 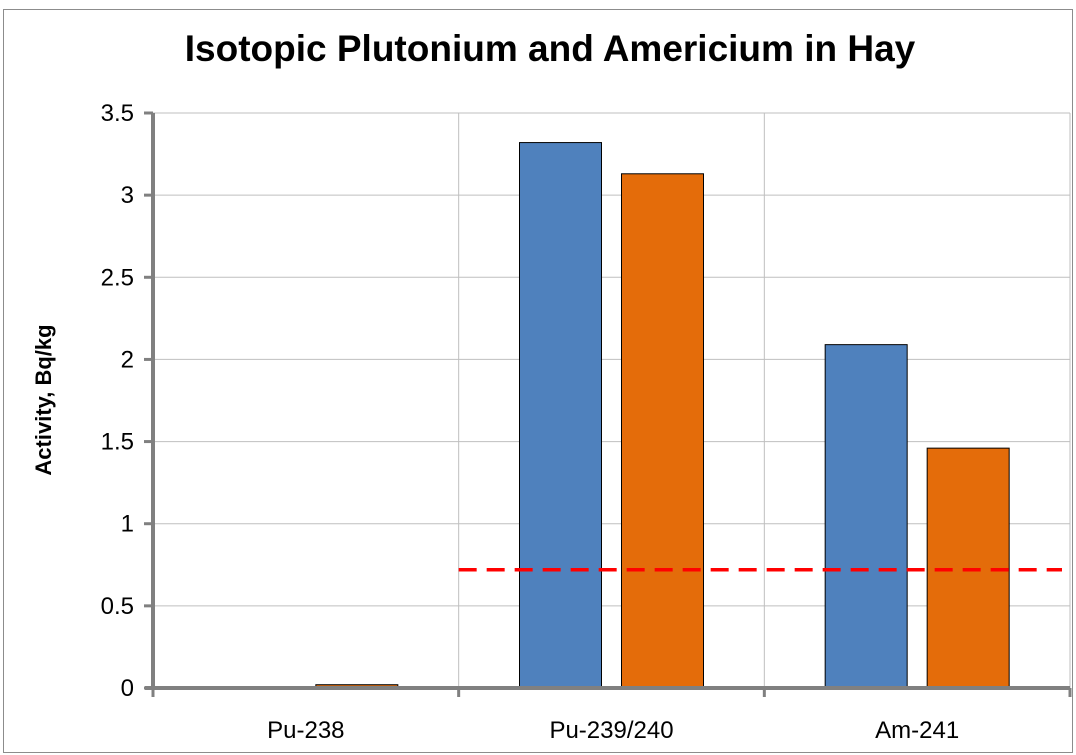 I want to click on y-tick-label: 2, so click(x=127, y=359).